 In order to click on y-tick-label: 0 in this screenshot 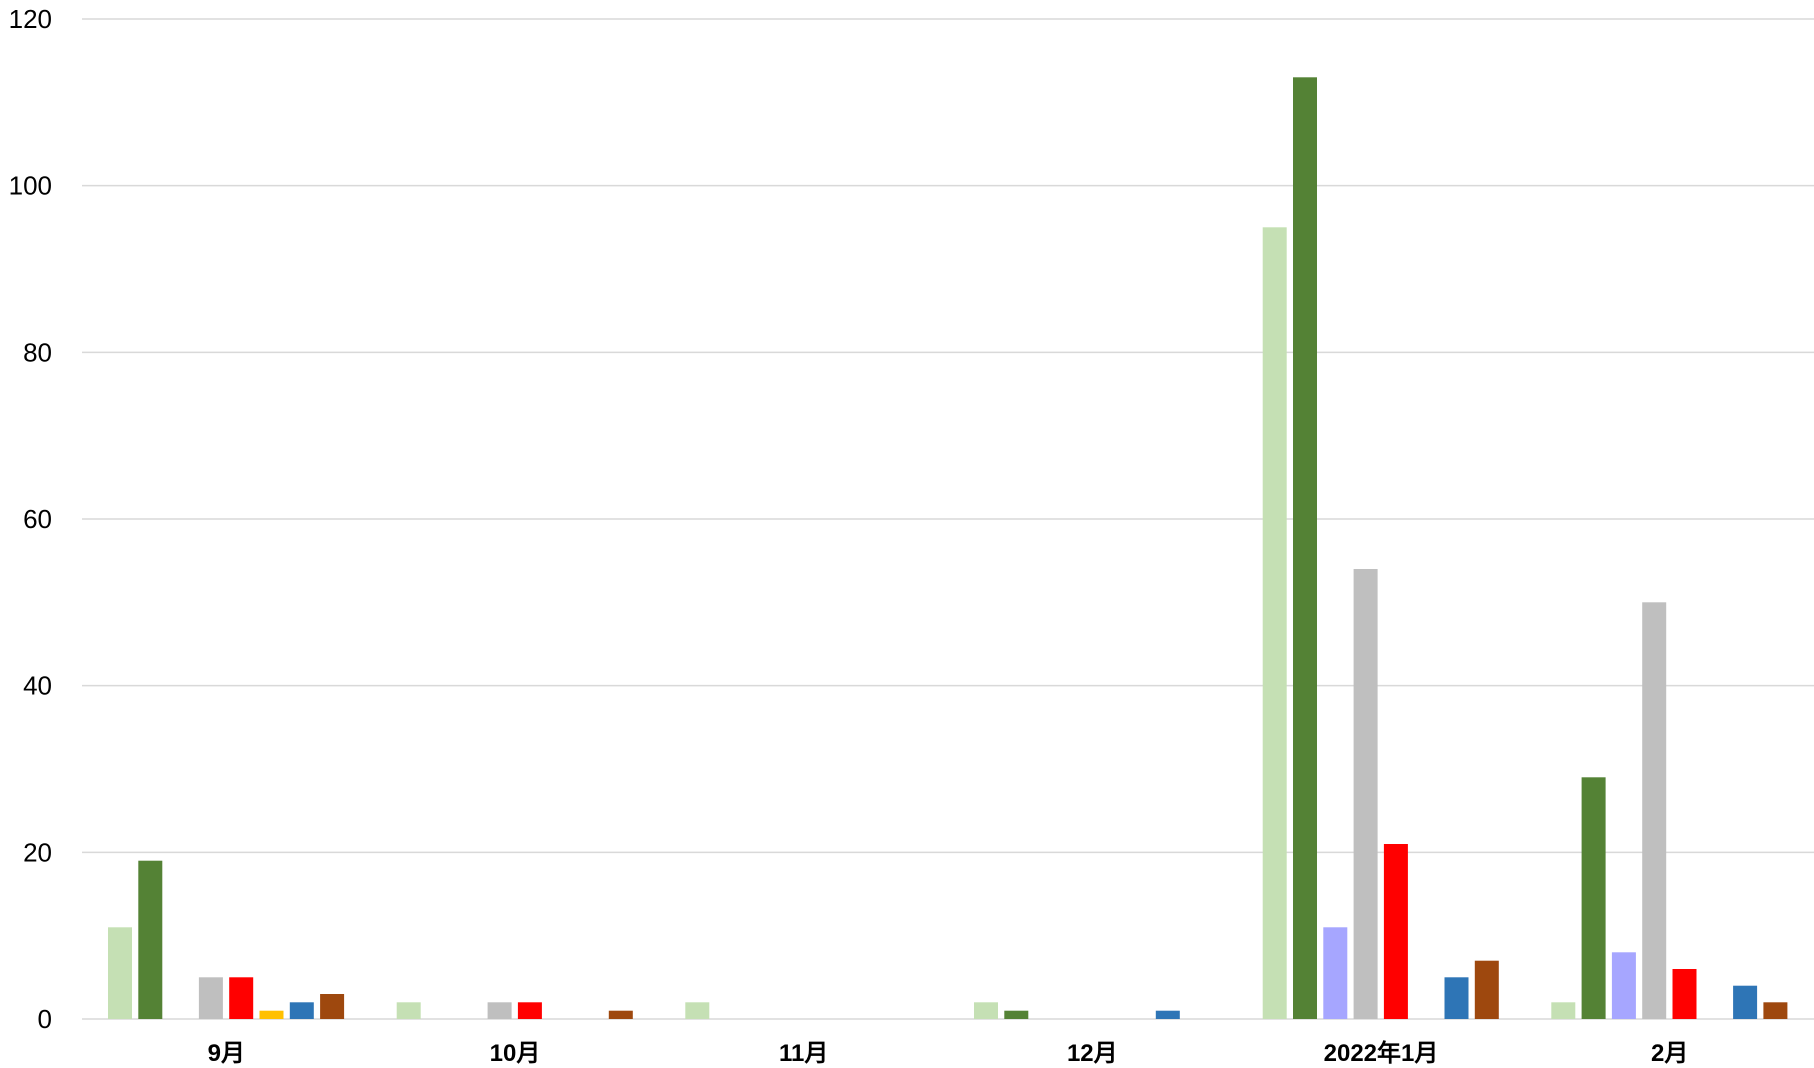, I will do `click(45, 1019)`.